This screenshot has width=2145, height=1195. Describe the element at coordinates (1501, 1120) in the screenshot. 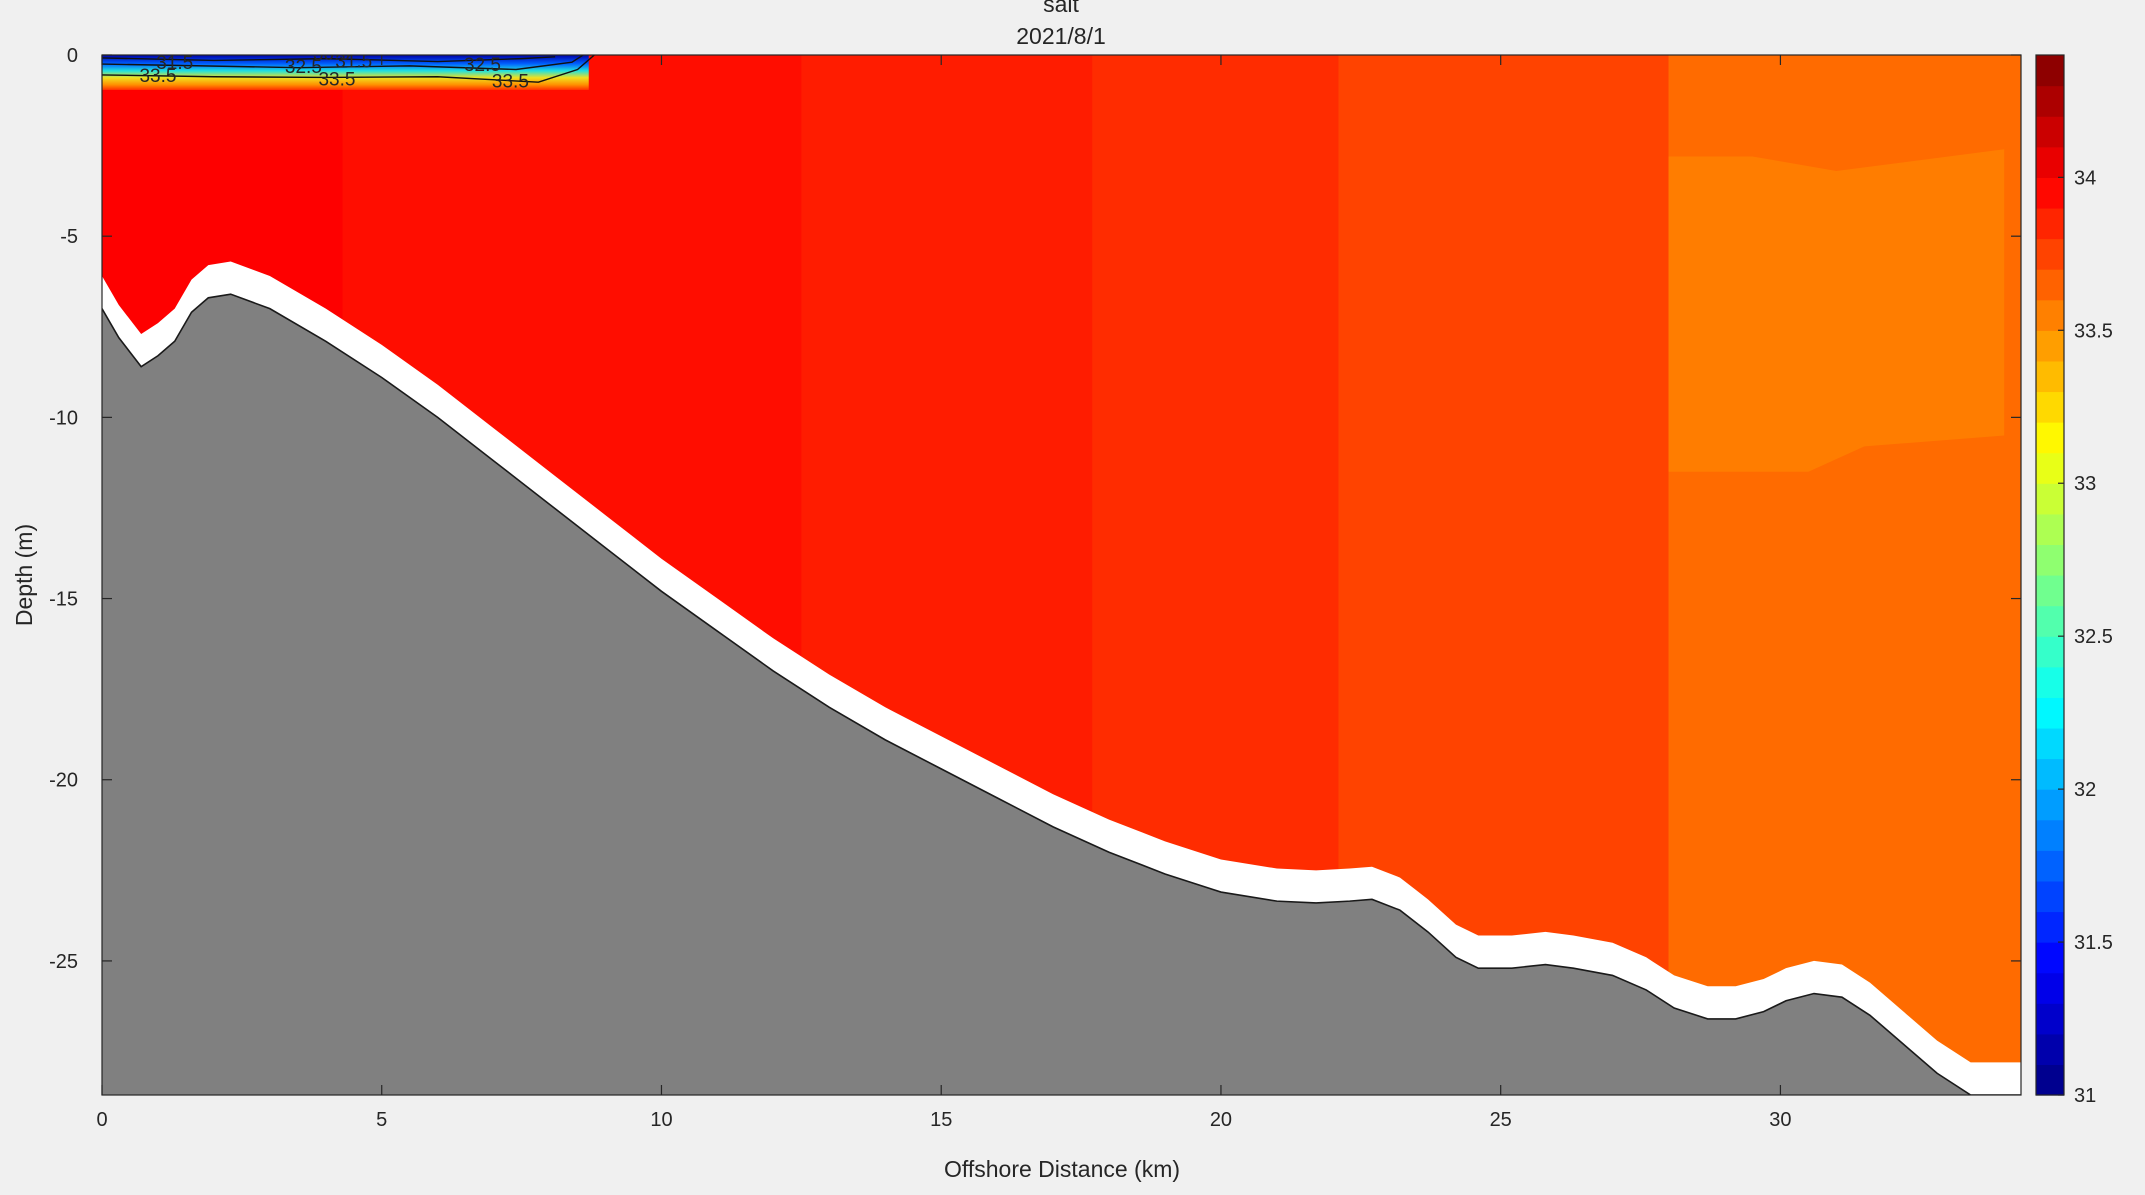

I see `x-tick-label: 25` at that location.